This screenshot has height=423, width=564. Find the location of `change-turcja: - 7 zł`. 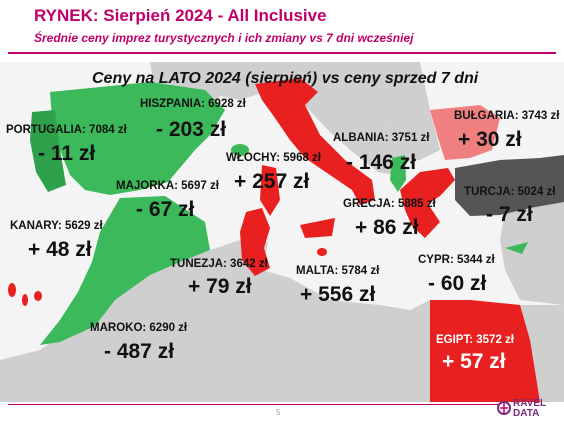

change-turcja: - 7 zł is located at coordinates (509, 214).